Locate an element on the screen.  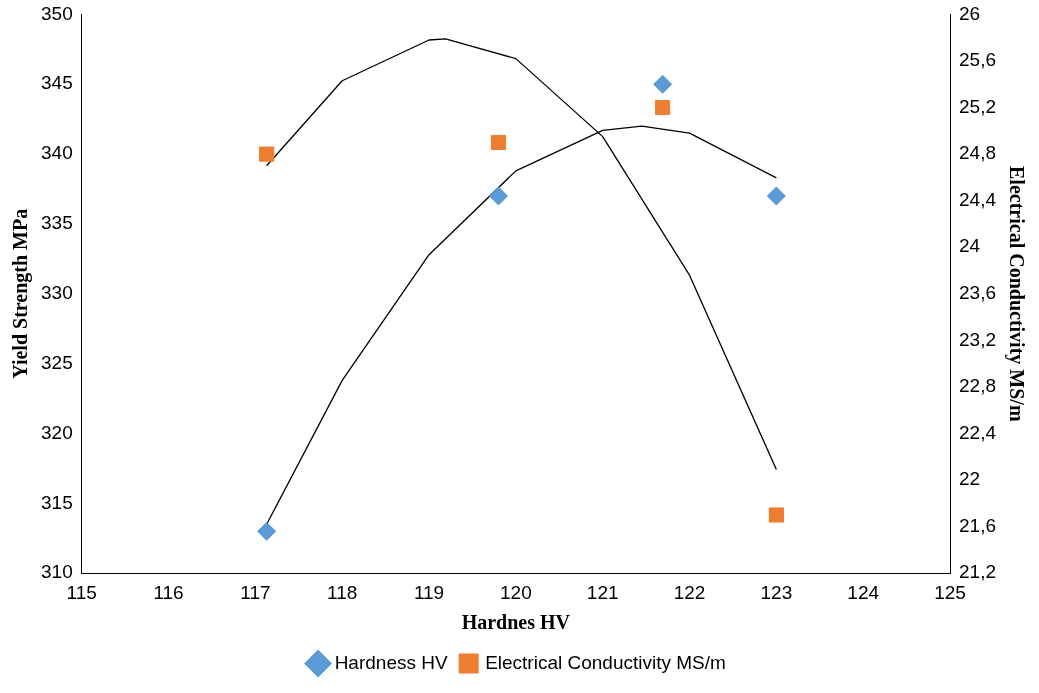
legend-label: Hardness HV is located at coordinates (391, 662).